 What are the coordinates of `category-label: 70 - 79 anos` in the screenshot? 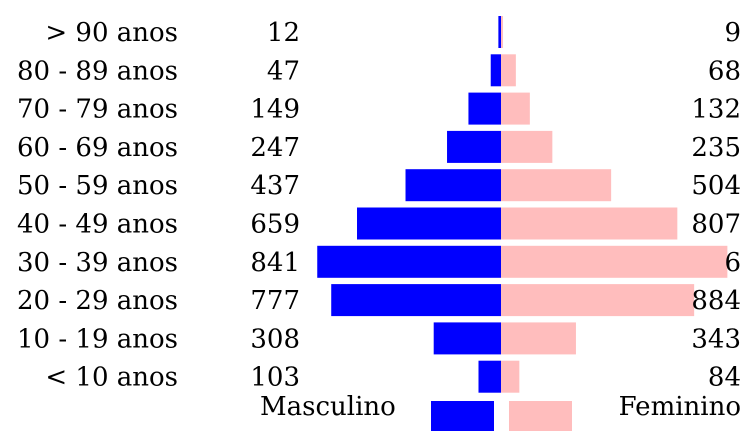 It's located at (97, 110).